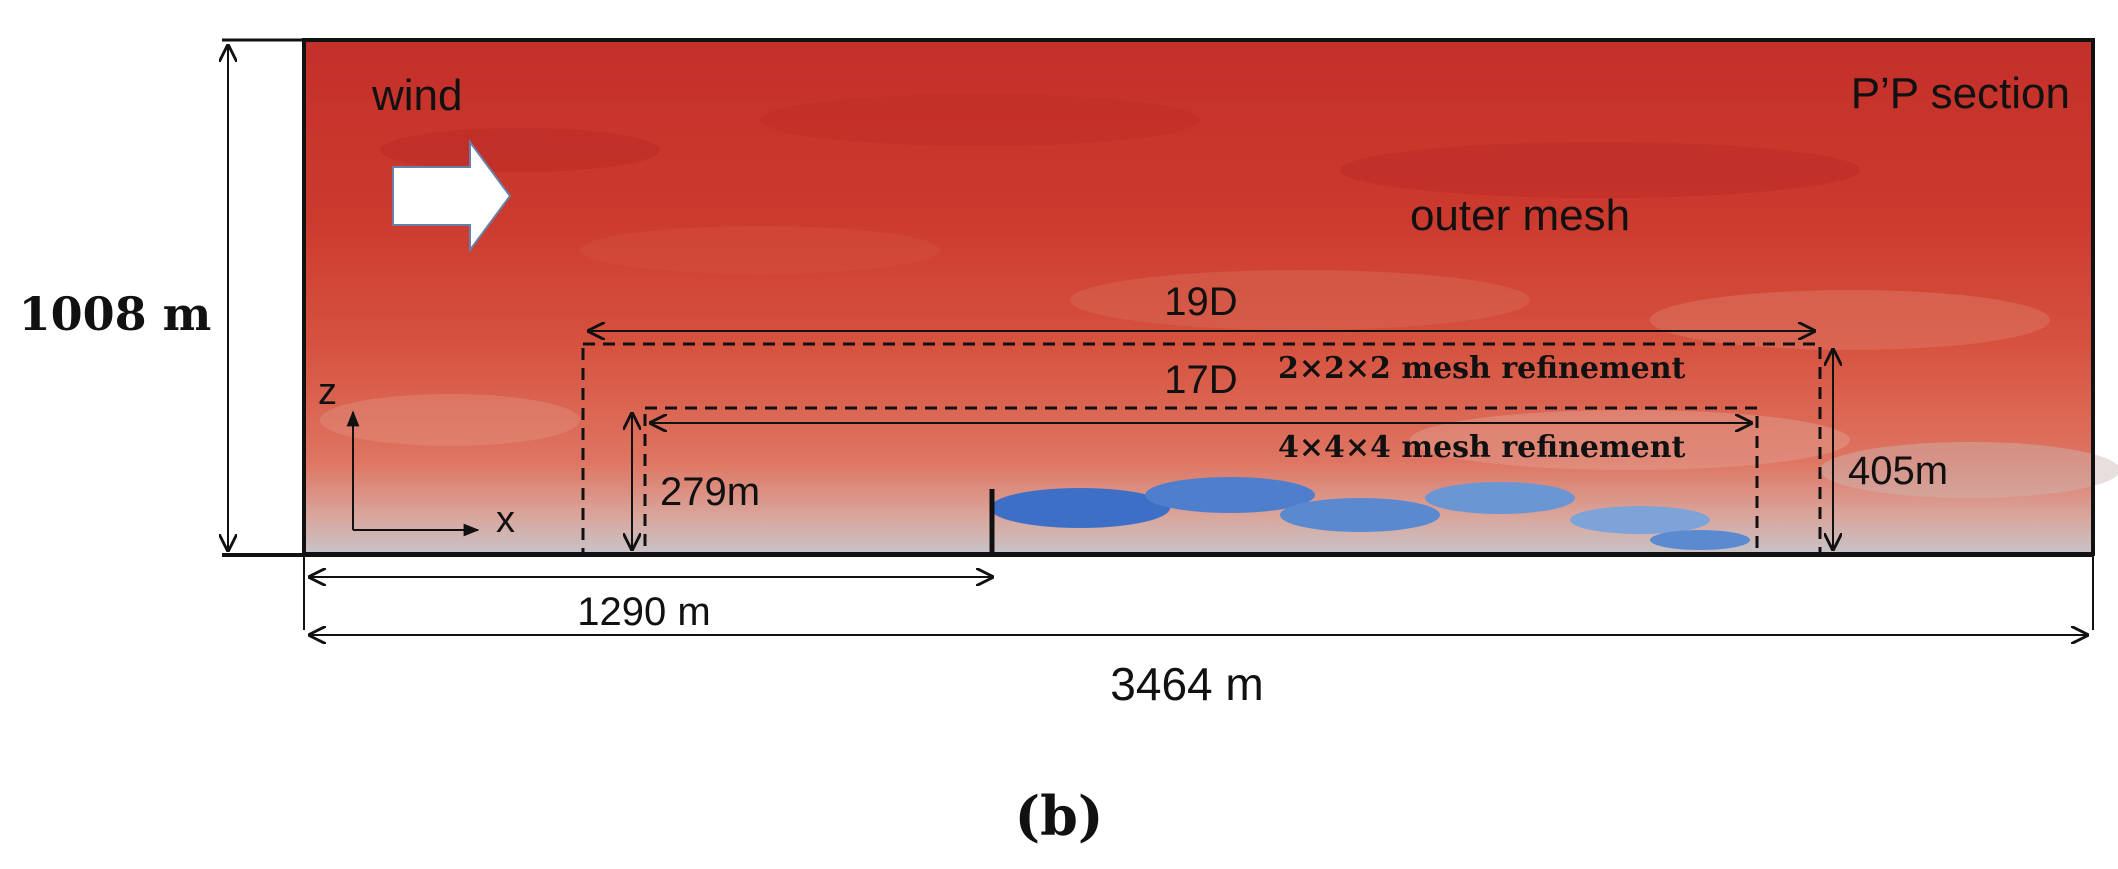  What do you see at coordinates (1520, 215) in the screenshot?
I see `outer-mesh-label: outer mesh` at bounding box center [1520, 215].